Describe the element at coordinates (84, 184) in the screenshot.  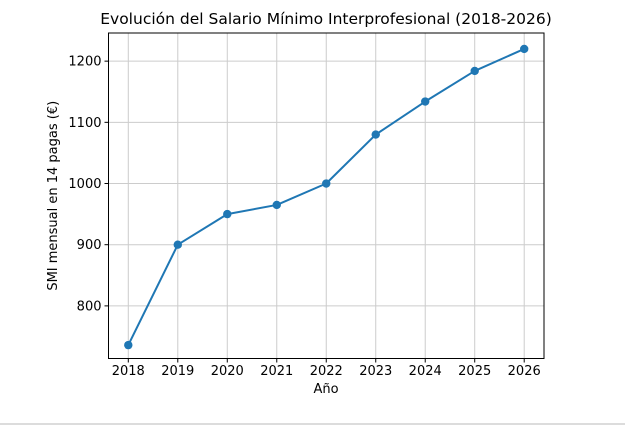
I see `y-tick-label: 1000` at that location.